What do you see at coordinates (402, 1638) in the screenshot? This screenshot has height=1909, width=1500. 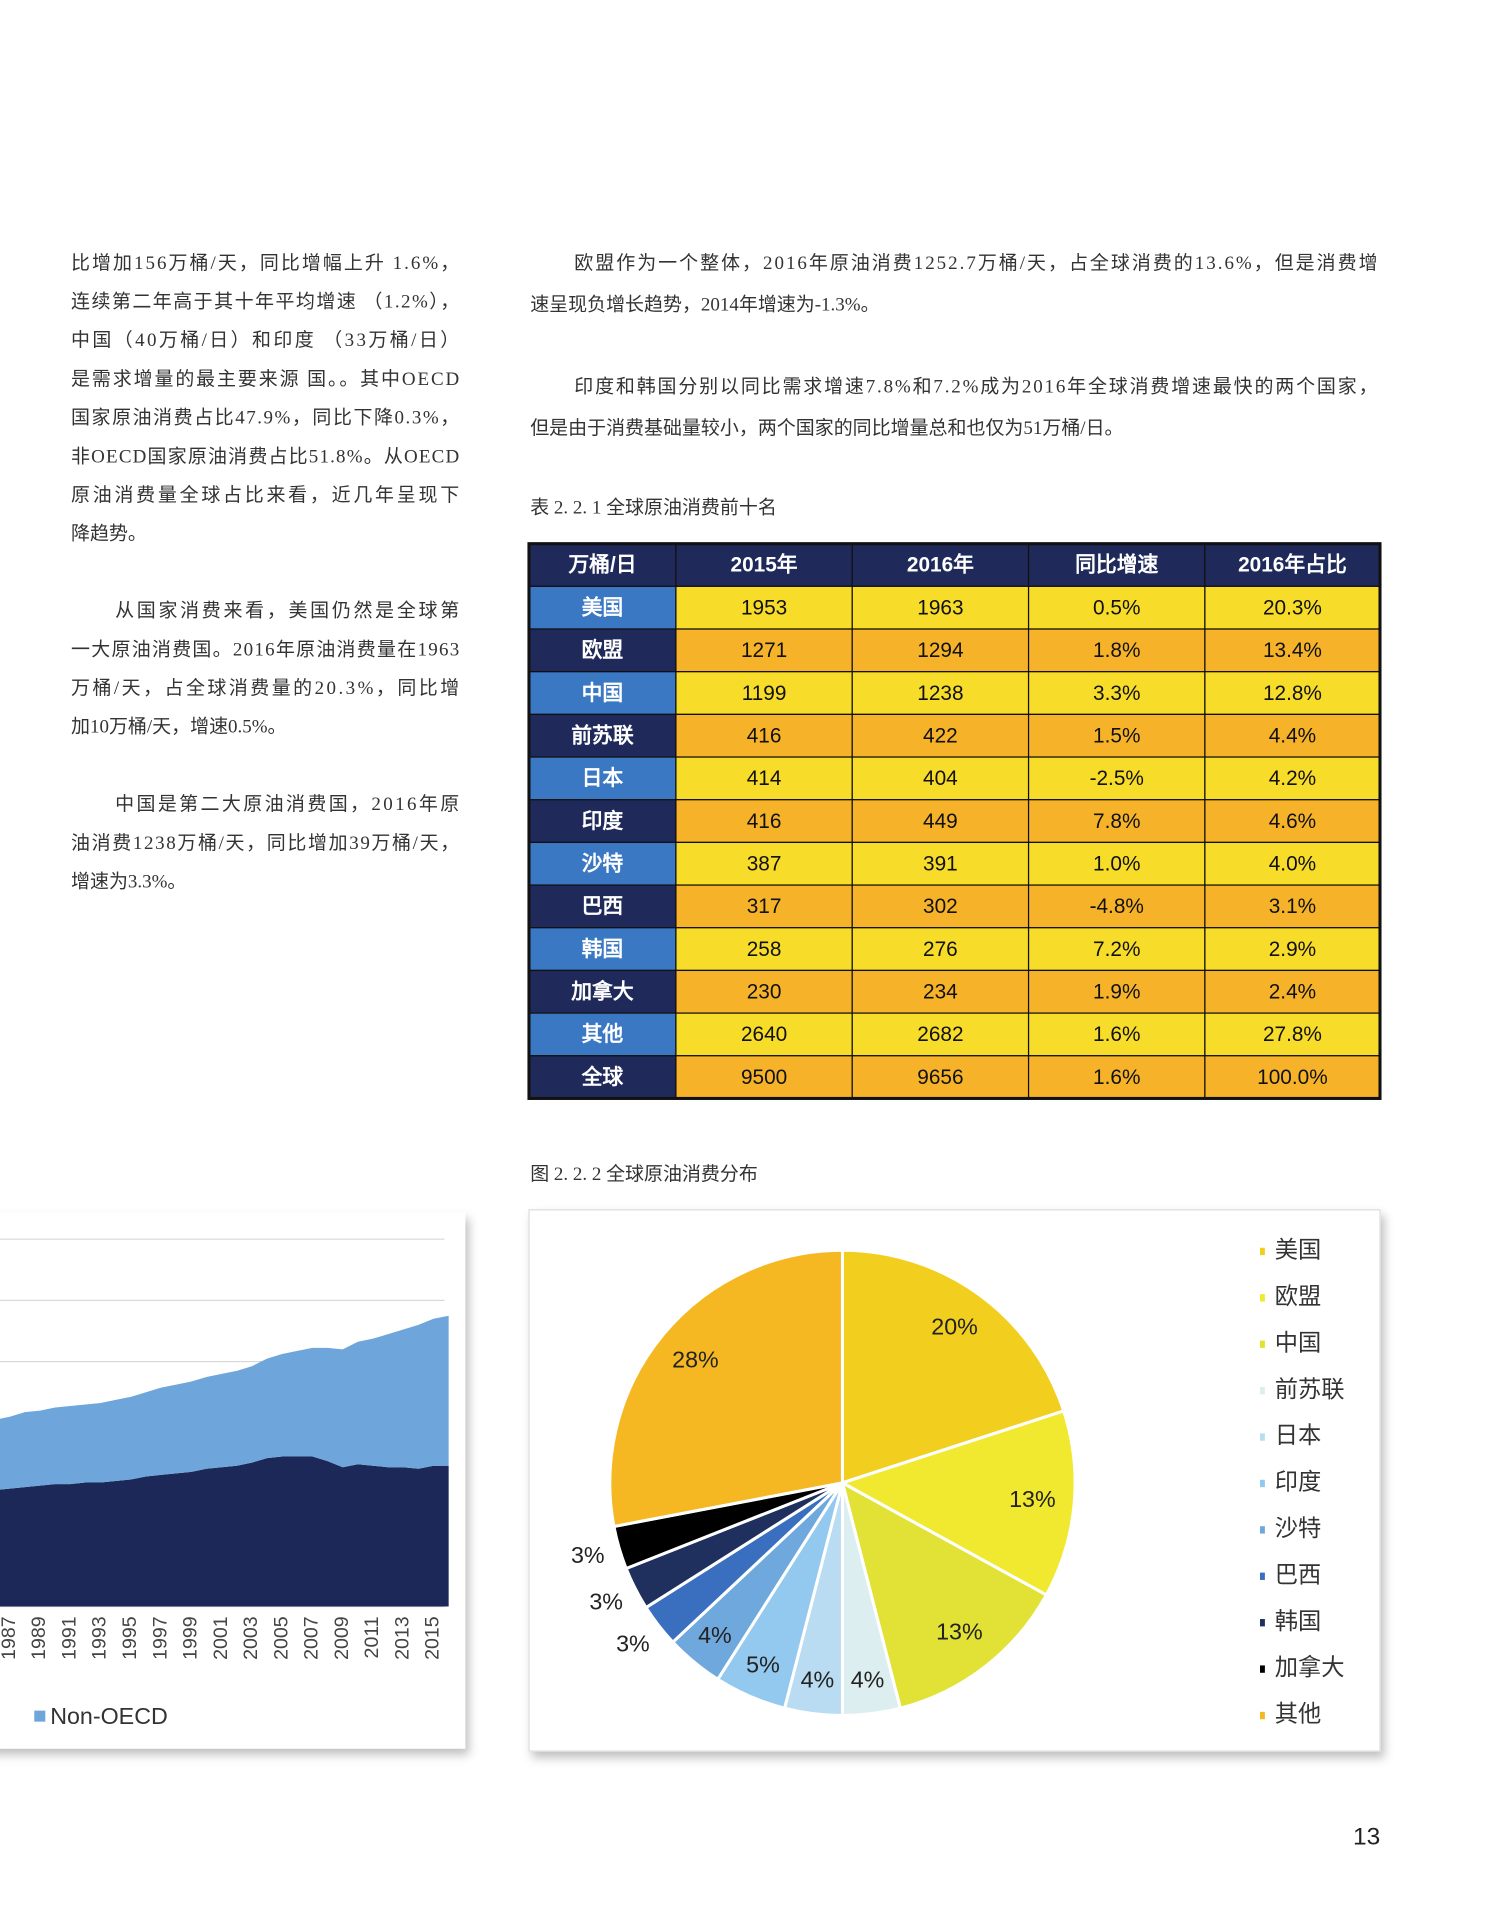 I see `x-tick-label: 2013` at bounding box center [402, 1638].